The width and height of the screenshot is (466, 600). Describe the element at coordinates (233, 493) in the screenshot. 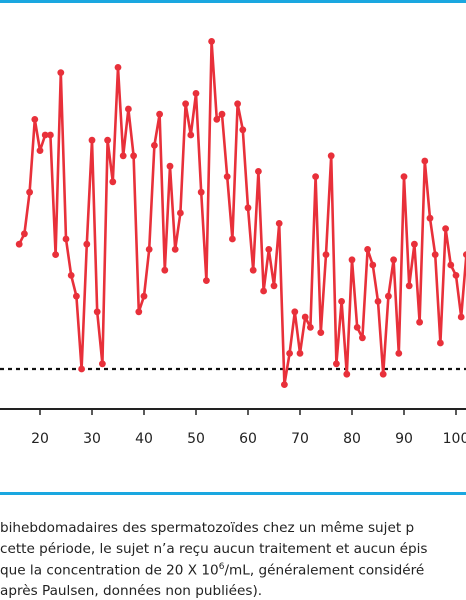

I see `bottom-frame-rule` at that location.